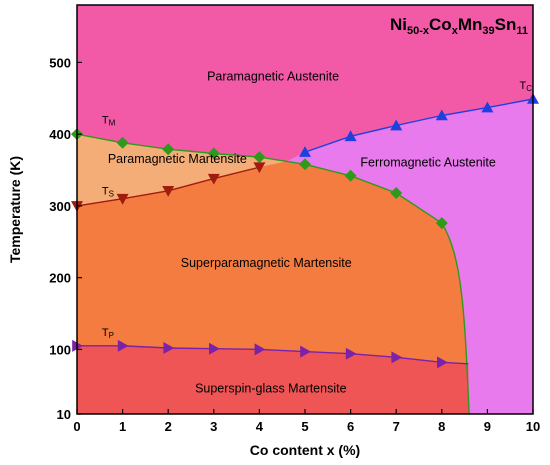 The image size is (550, 465). Describe the element at coordinates (273, 355) in the screenshot. I see `series-line-tp` at that location.